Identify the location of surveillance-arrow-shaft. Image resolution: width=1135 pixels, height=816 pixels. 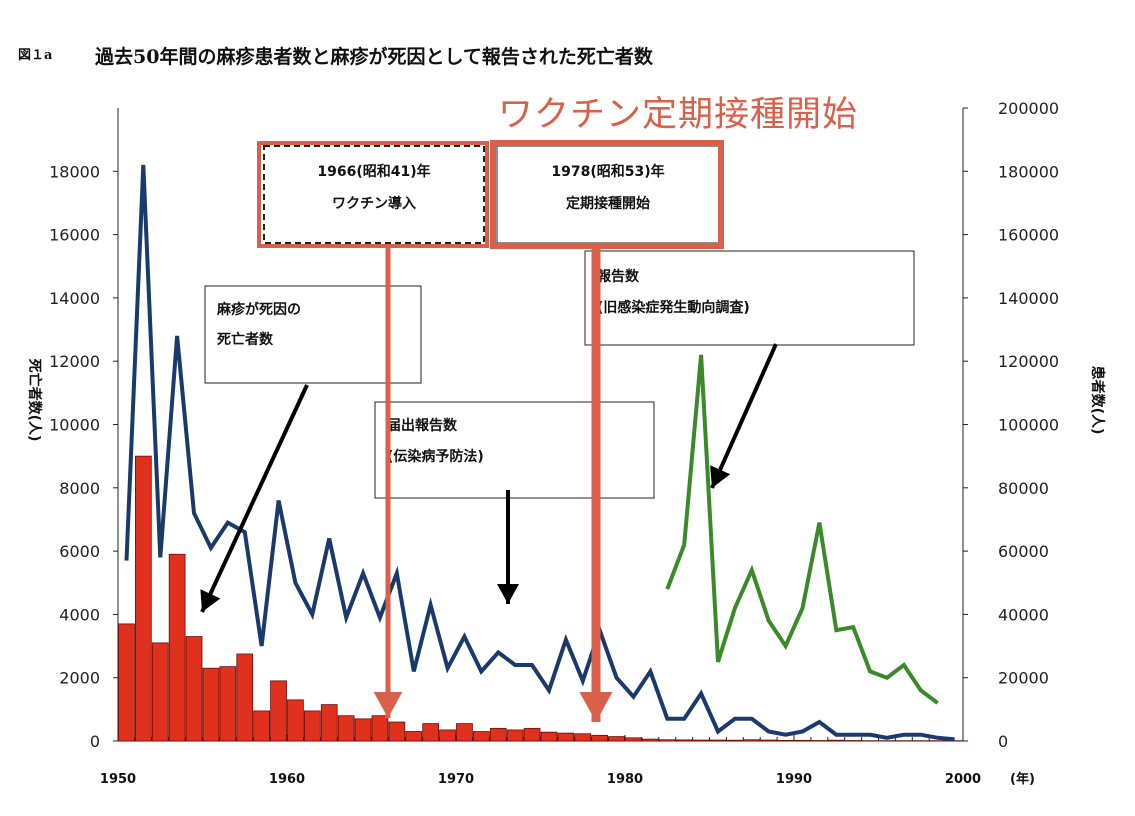
(744, 416).